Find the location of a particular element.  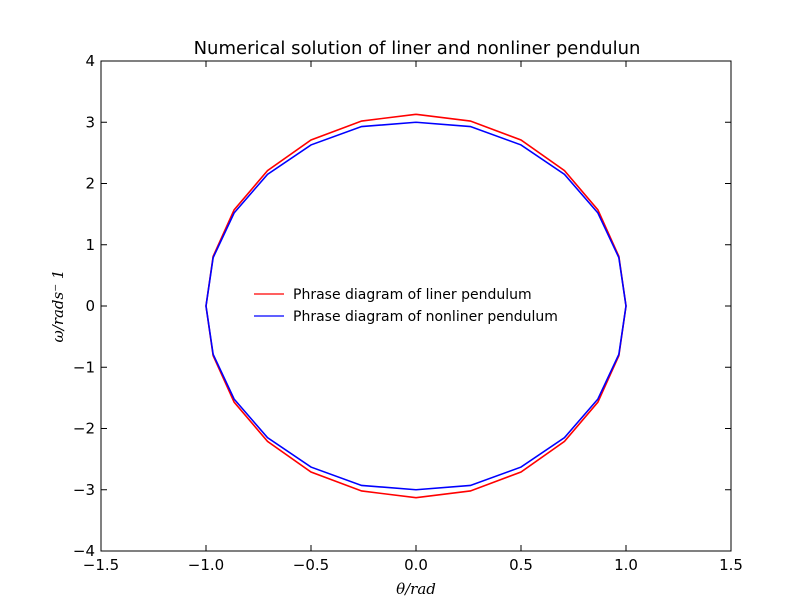

y-tick-label: −2 is located at coordinates (84, 429).